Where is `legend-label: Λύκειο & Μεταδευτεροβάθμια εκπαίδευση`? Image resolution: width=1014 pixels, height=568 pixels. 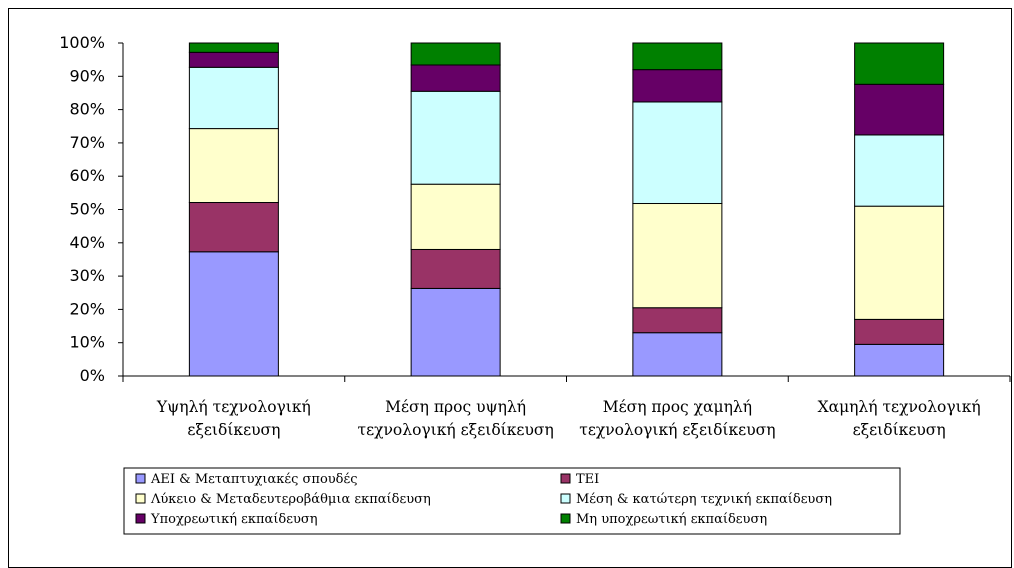
legend-label: Λύκειο & Μεταδευτεροβάθμια εκπαίδευση is located at coordinates (290, 499).